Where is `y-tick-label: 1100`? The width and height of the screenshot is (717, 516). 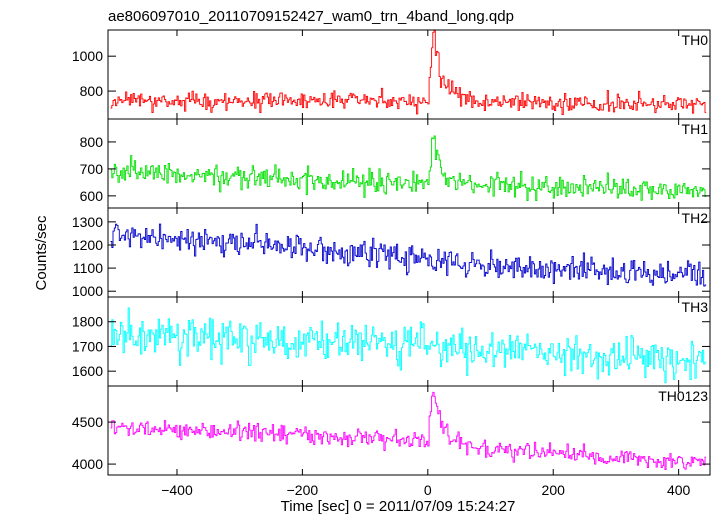
y-tick-label: 1100 is located at coordinates (88, 268).